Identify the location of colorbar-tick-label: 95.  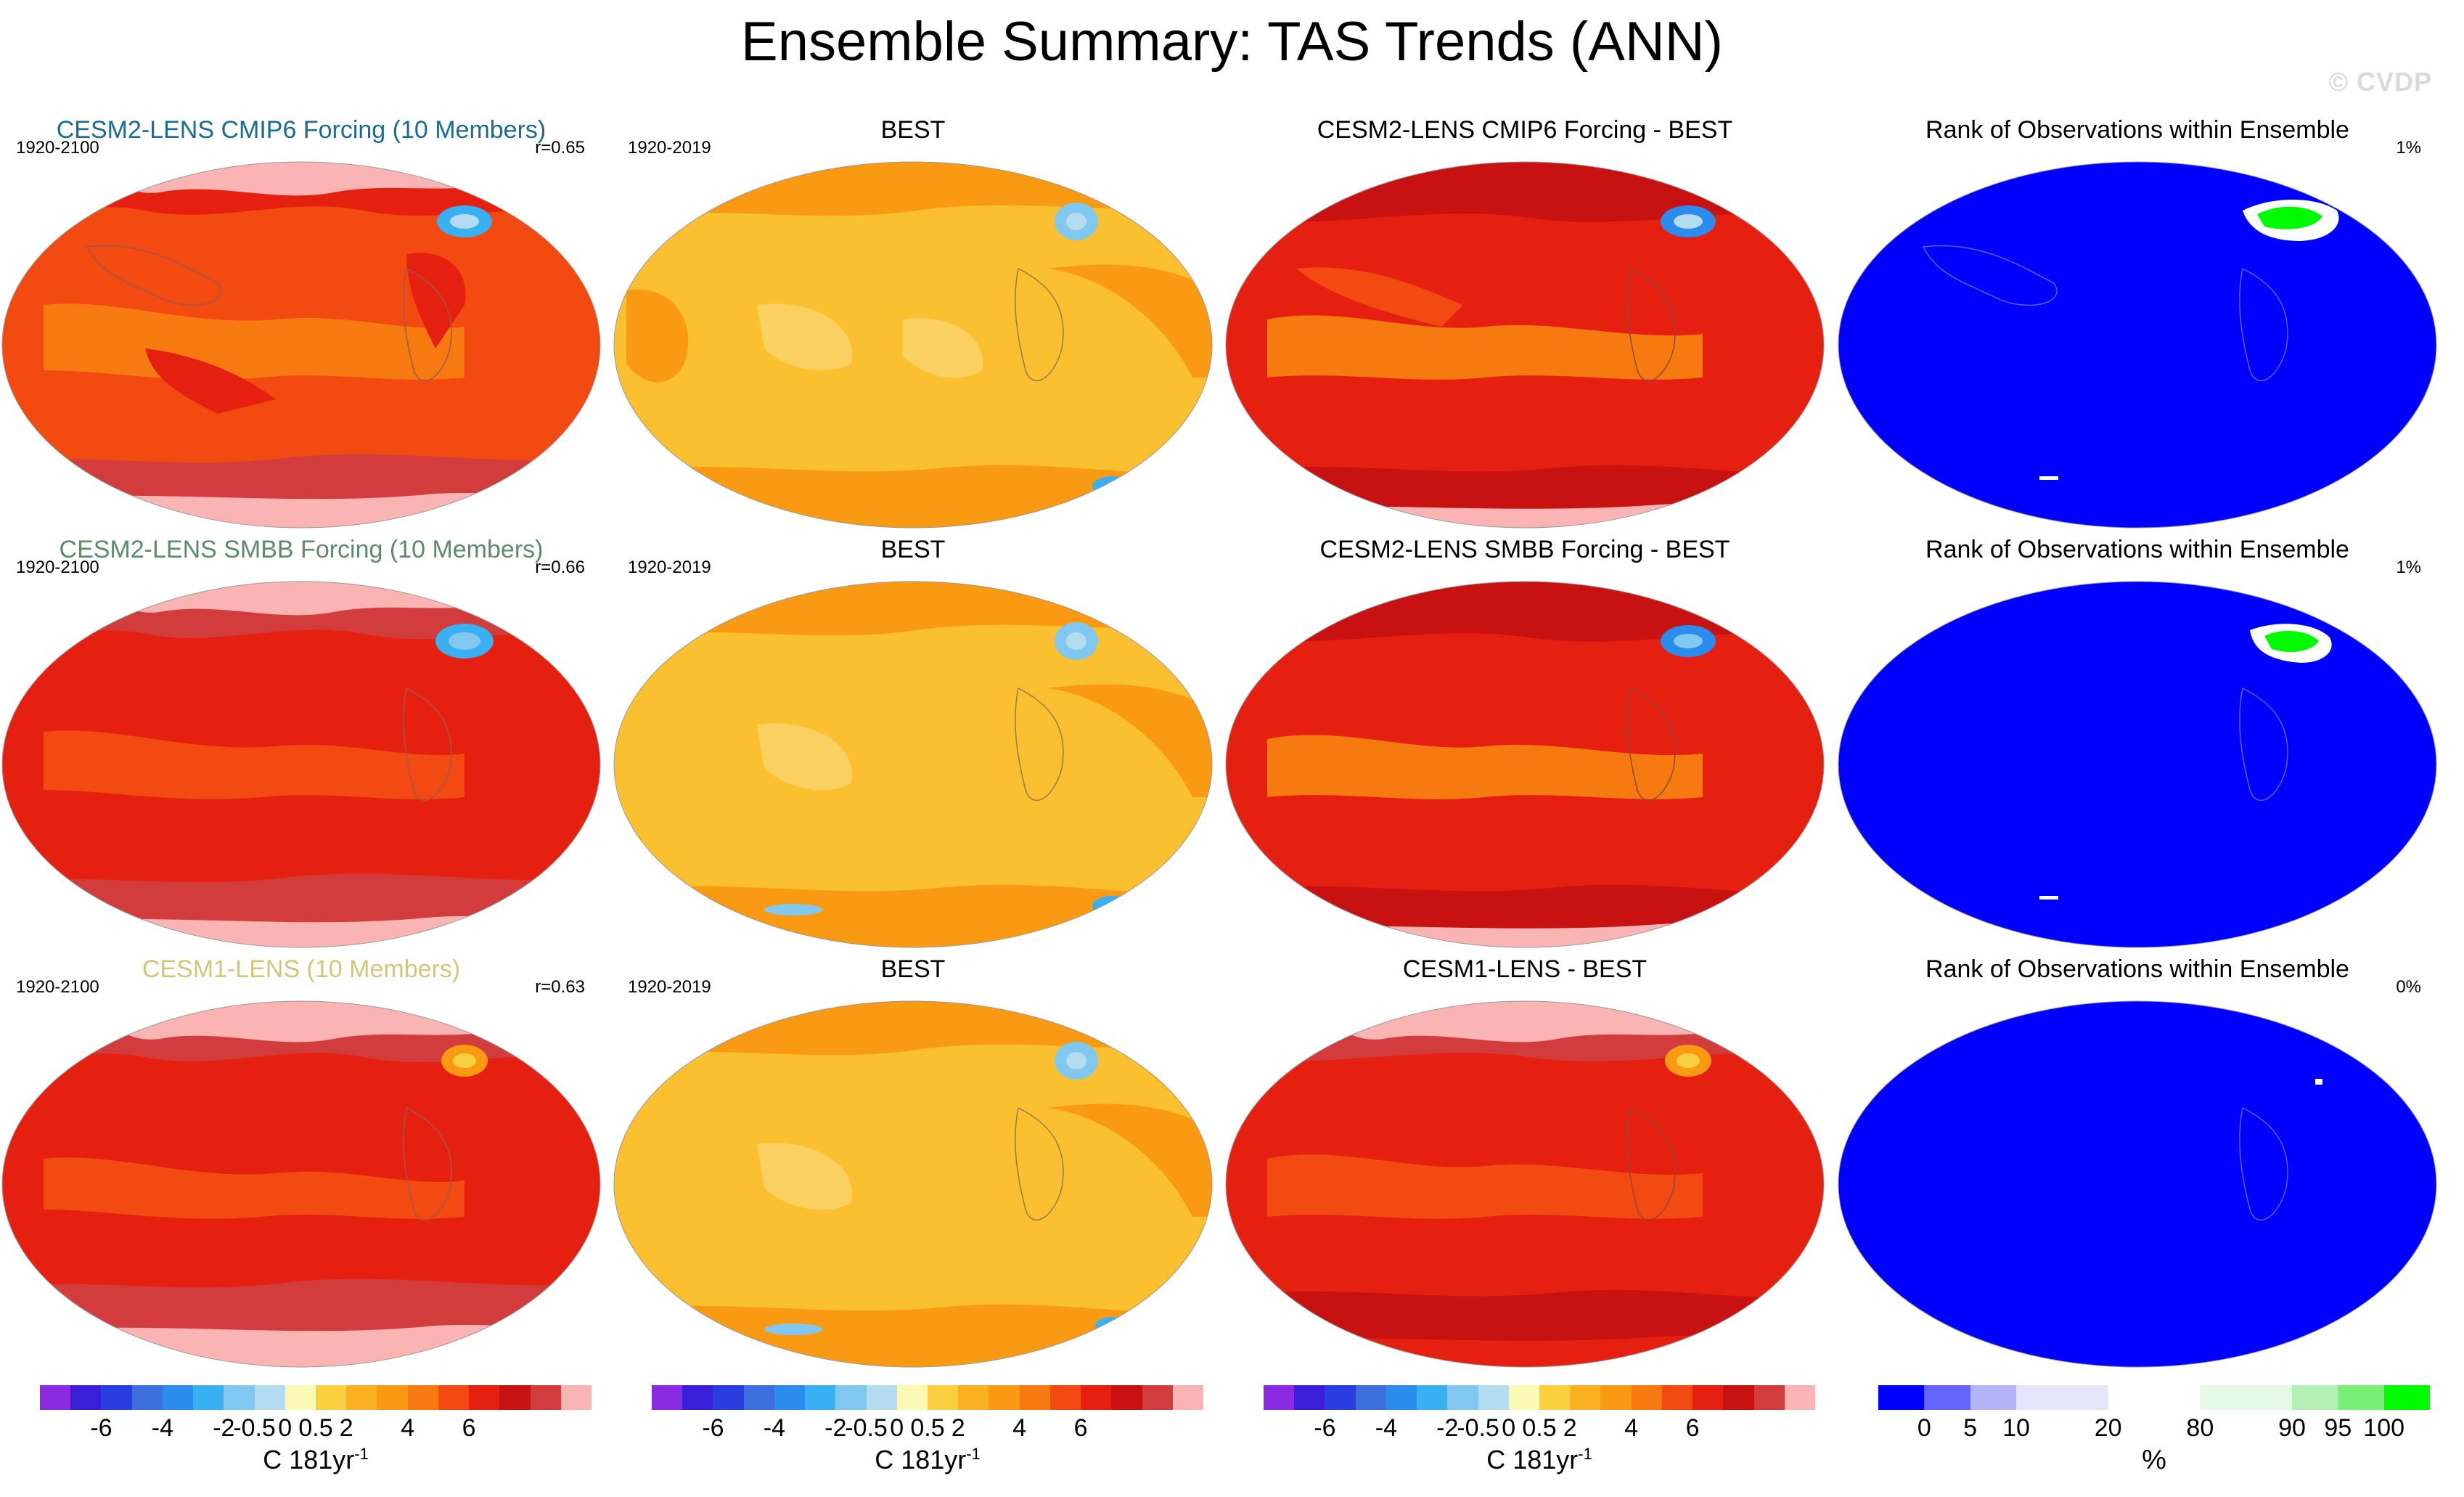
(2338, 1428).